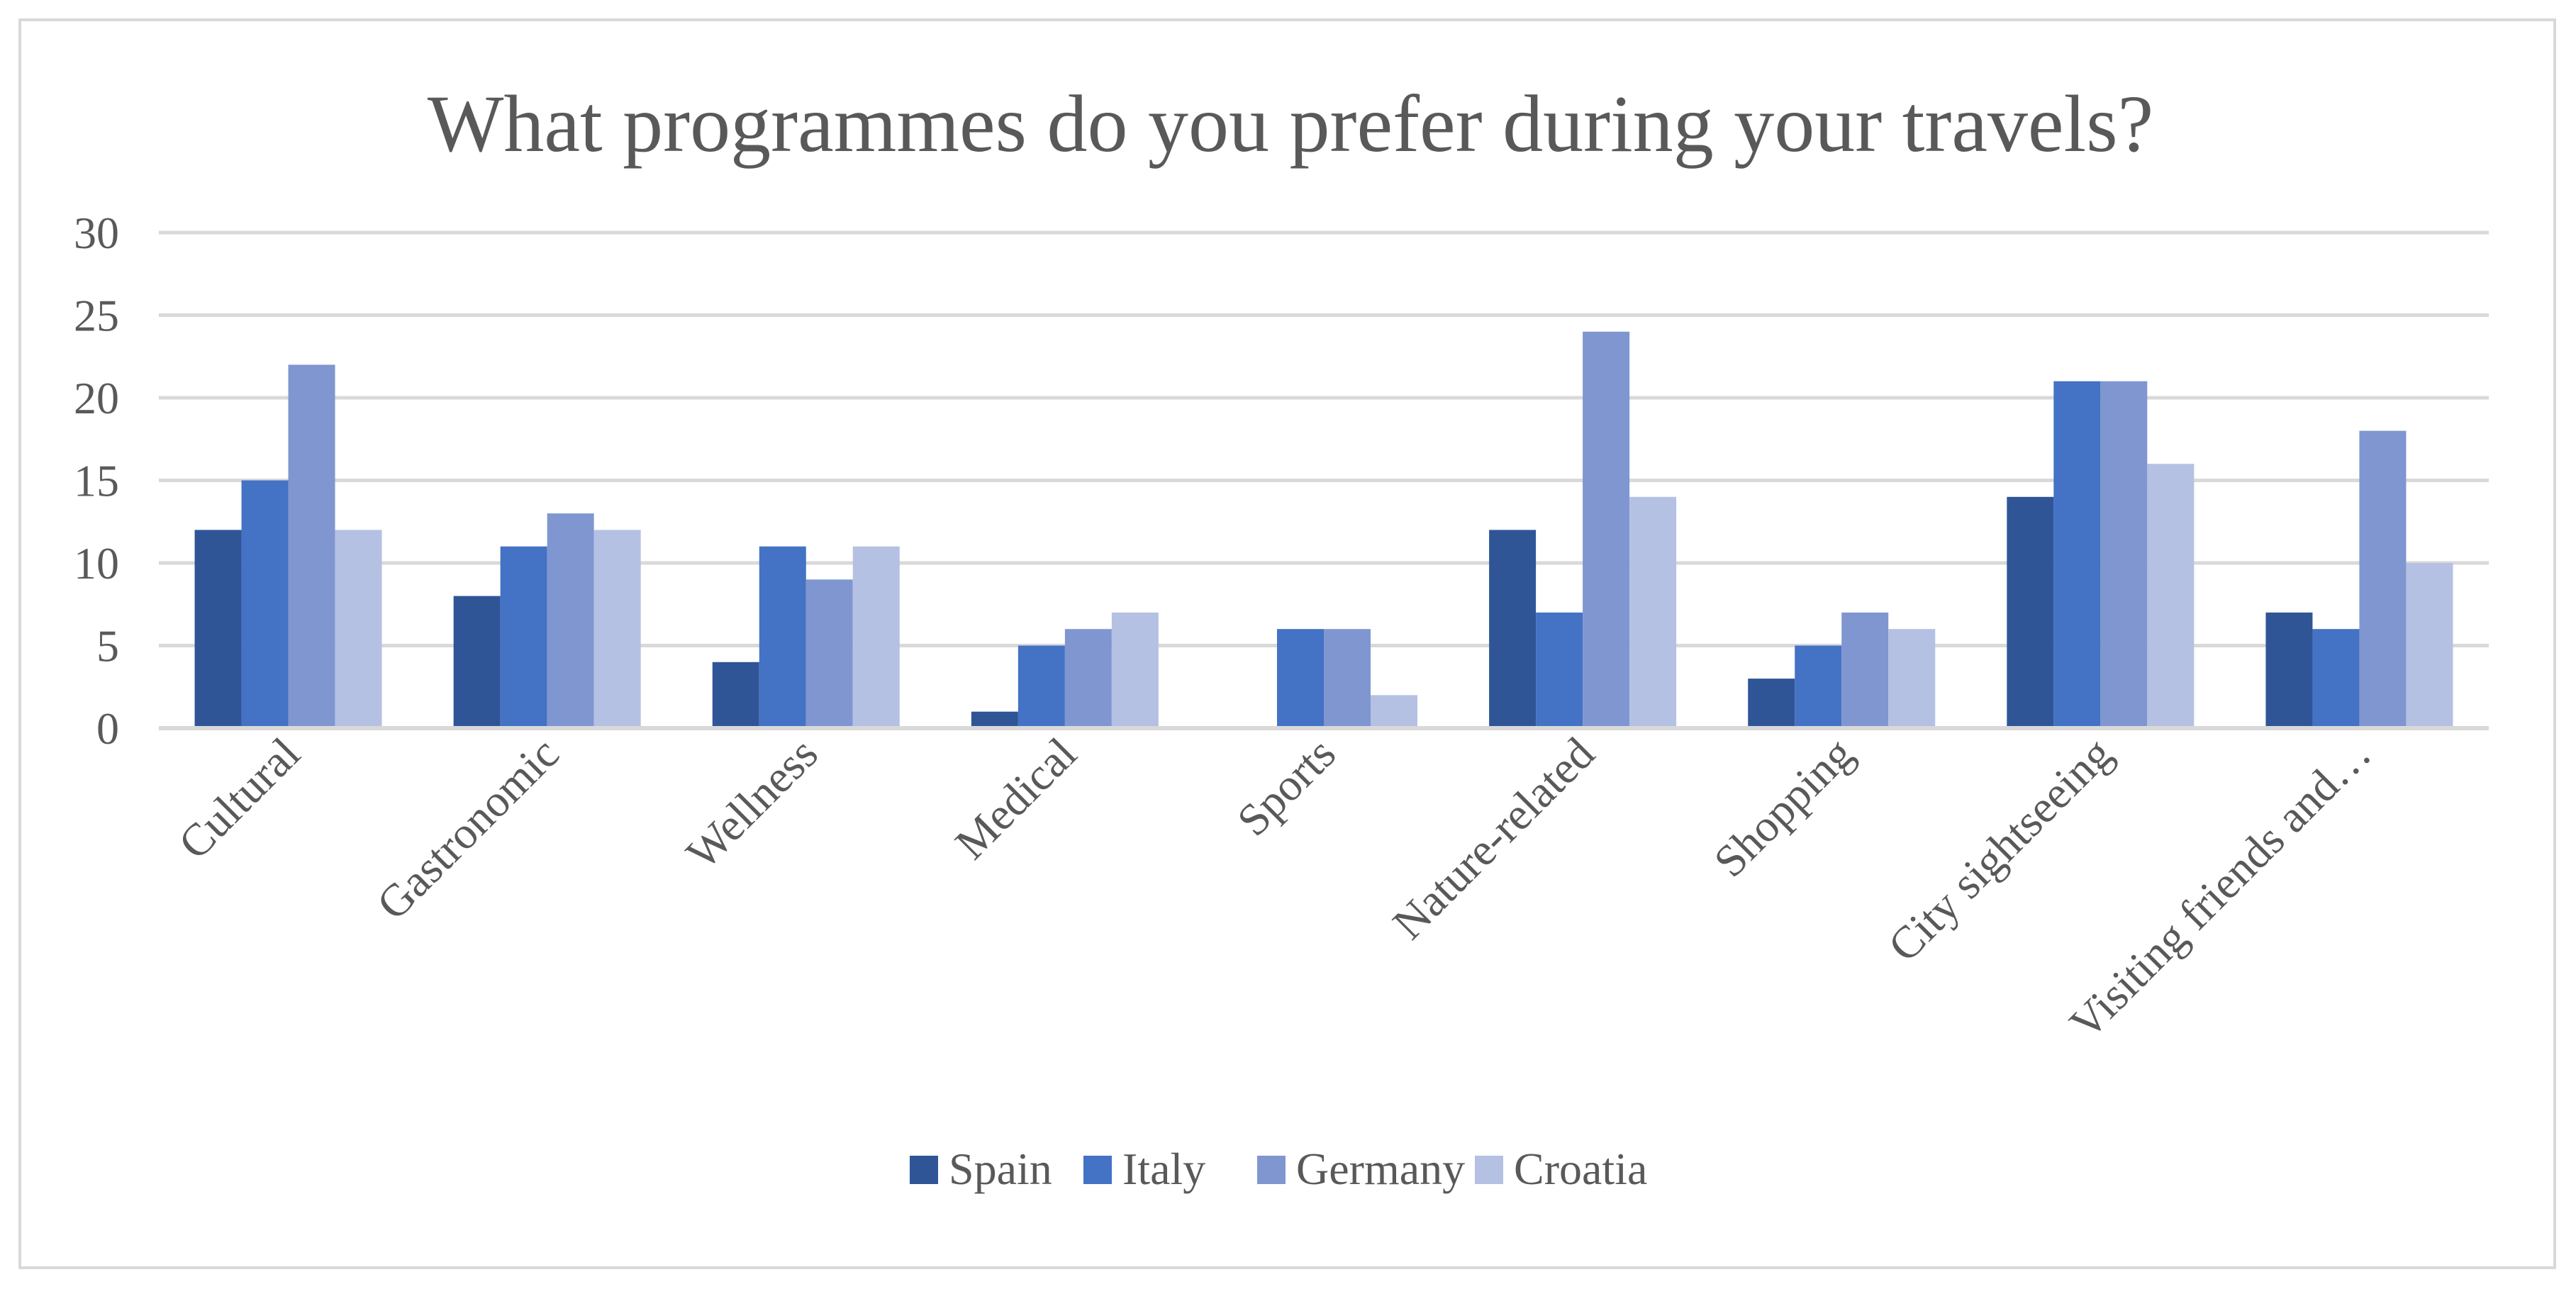  What do you see at coordinates (1489, 1170) in the screenshot?
I see `legend-swatch-croatia` at bounding box center [1489, 1170].